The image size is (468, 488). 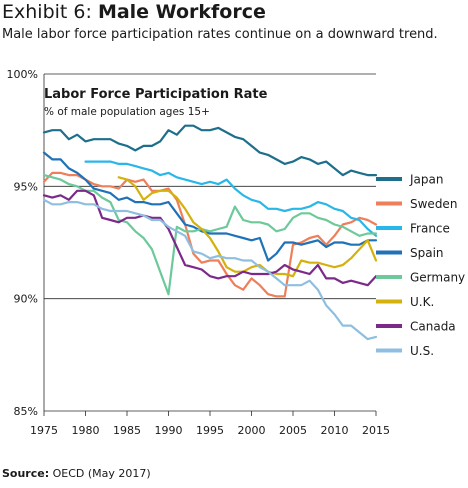 What do you see at coordinates (427, 253) in the screenshot?
I see `legend-label-spain: Spain` at bounding box center [427, 253].